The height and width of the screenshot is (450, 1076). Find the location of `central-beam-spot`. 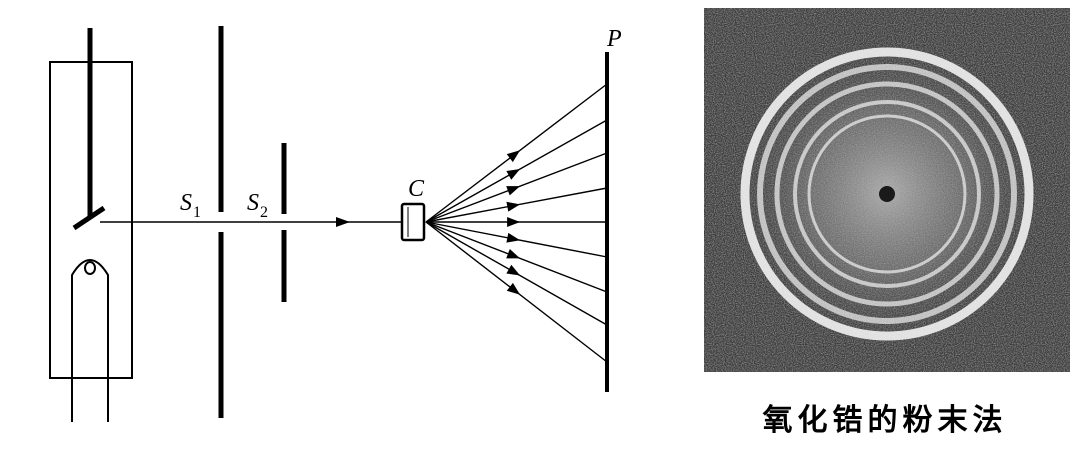

central-beam-spot is located at coordinates (887, 194).